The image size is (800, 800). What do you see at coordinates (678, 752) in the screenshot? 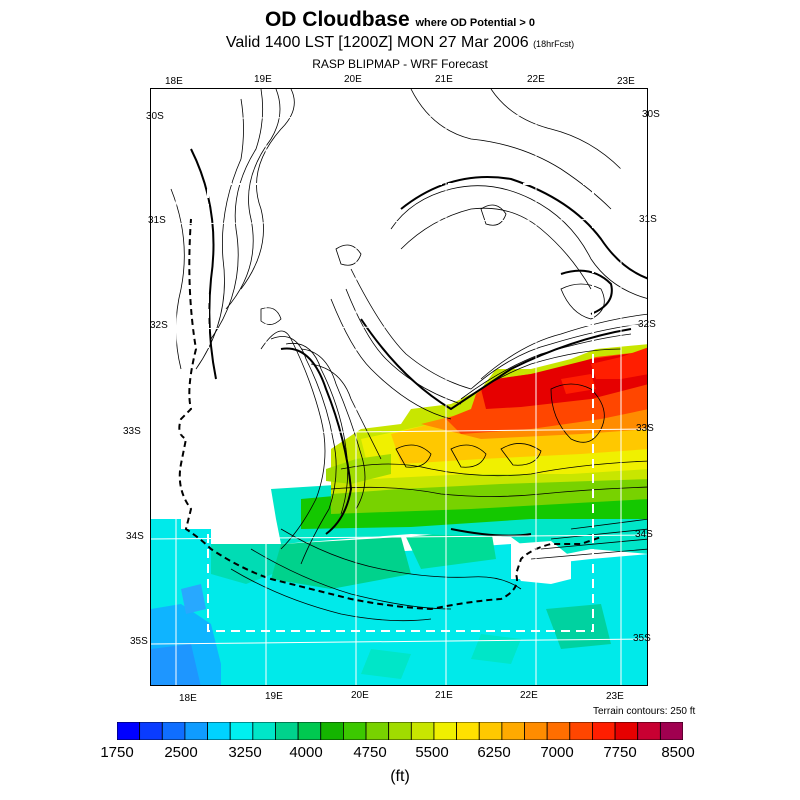
I see `colorbar-label: 8500` at bounding box center [678, 752].